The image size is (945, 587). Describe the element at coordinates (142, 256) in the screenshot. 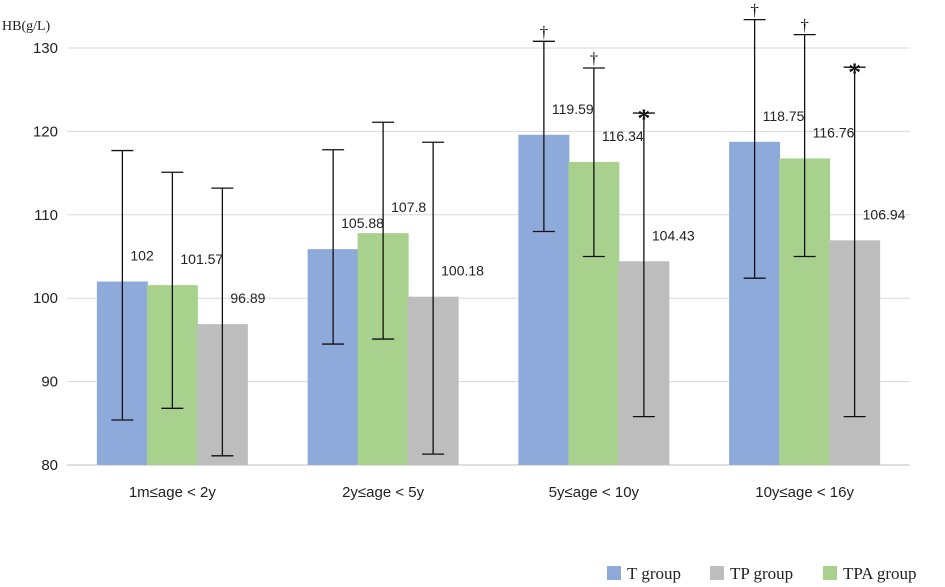

I see `data-label: 102` at that location.